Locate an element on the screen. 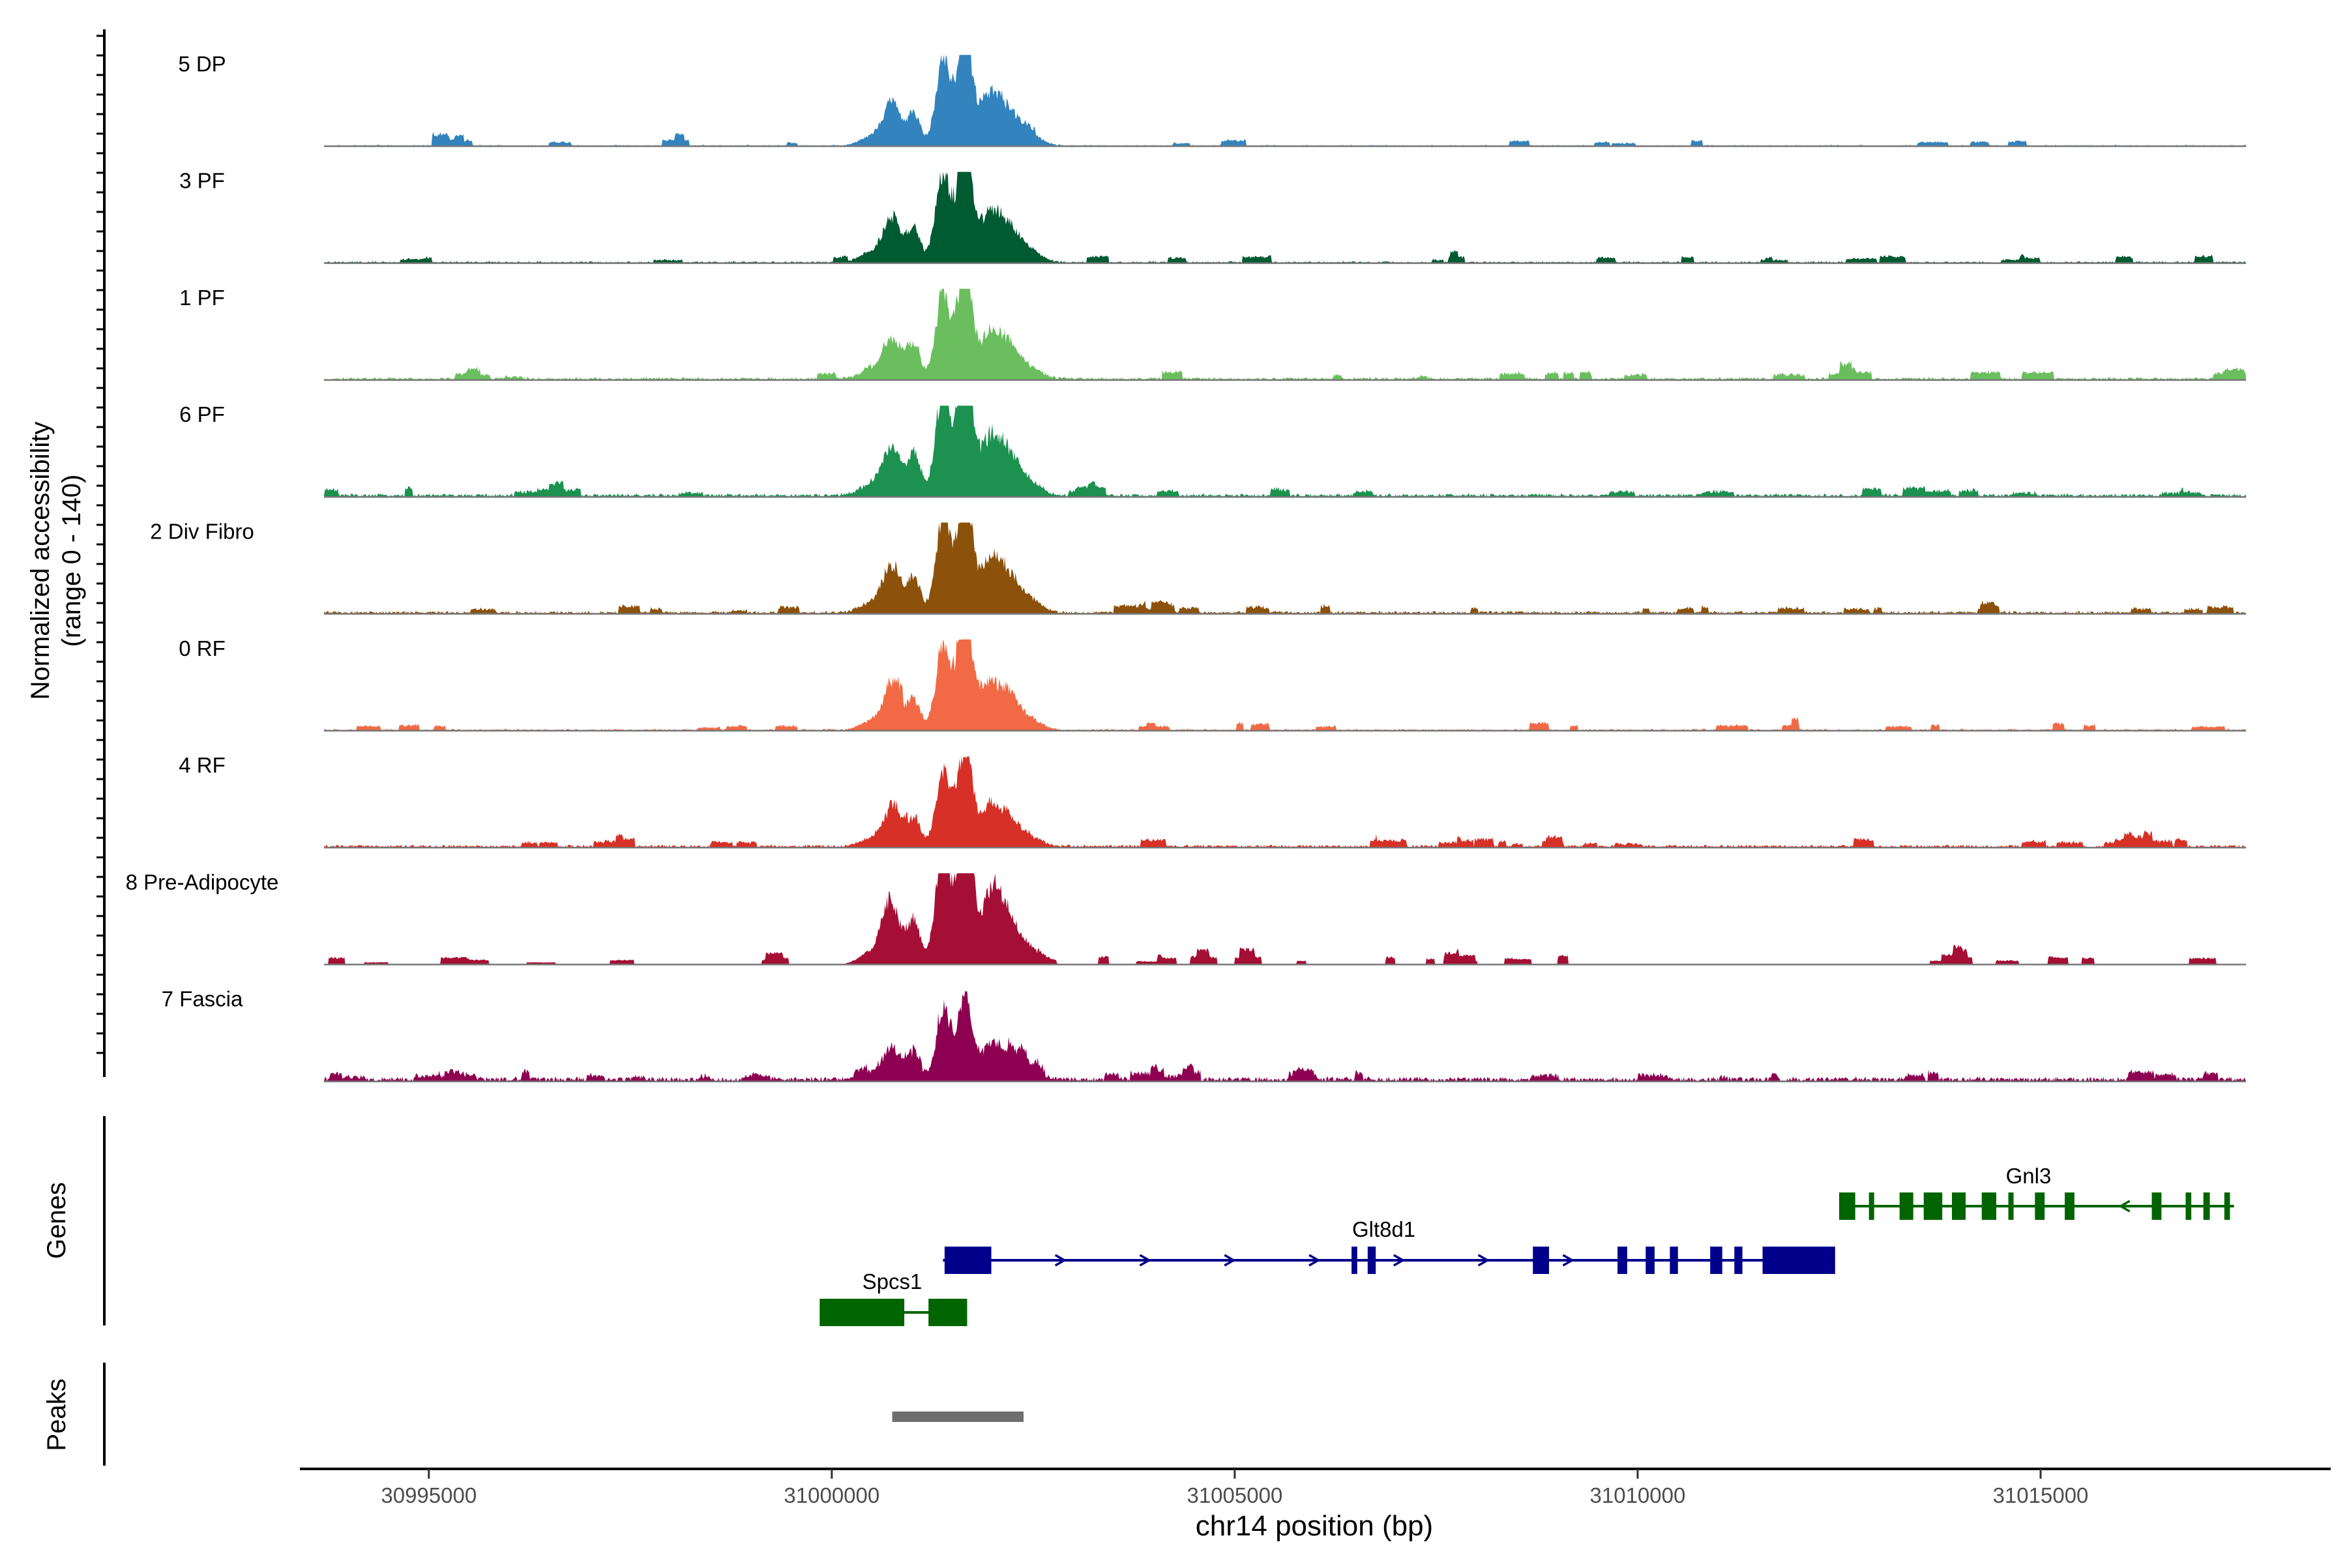  coverage-track: 1 PF is located at coordinates (1213, 334).